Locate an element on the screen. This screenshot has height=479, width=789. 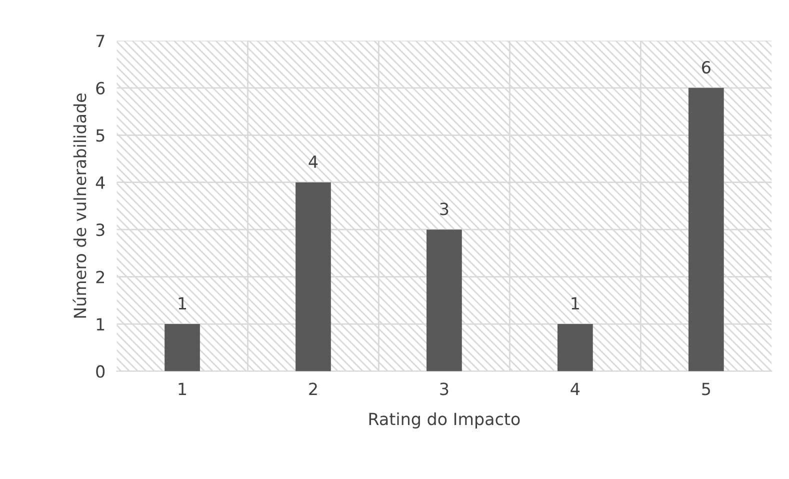
y-tick-label: 7 is located at coordinates (100, 41).